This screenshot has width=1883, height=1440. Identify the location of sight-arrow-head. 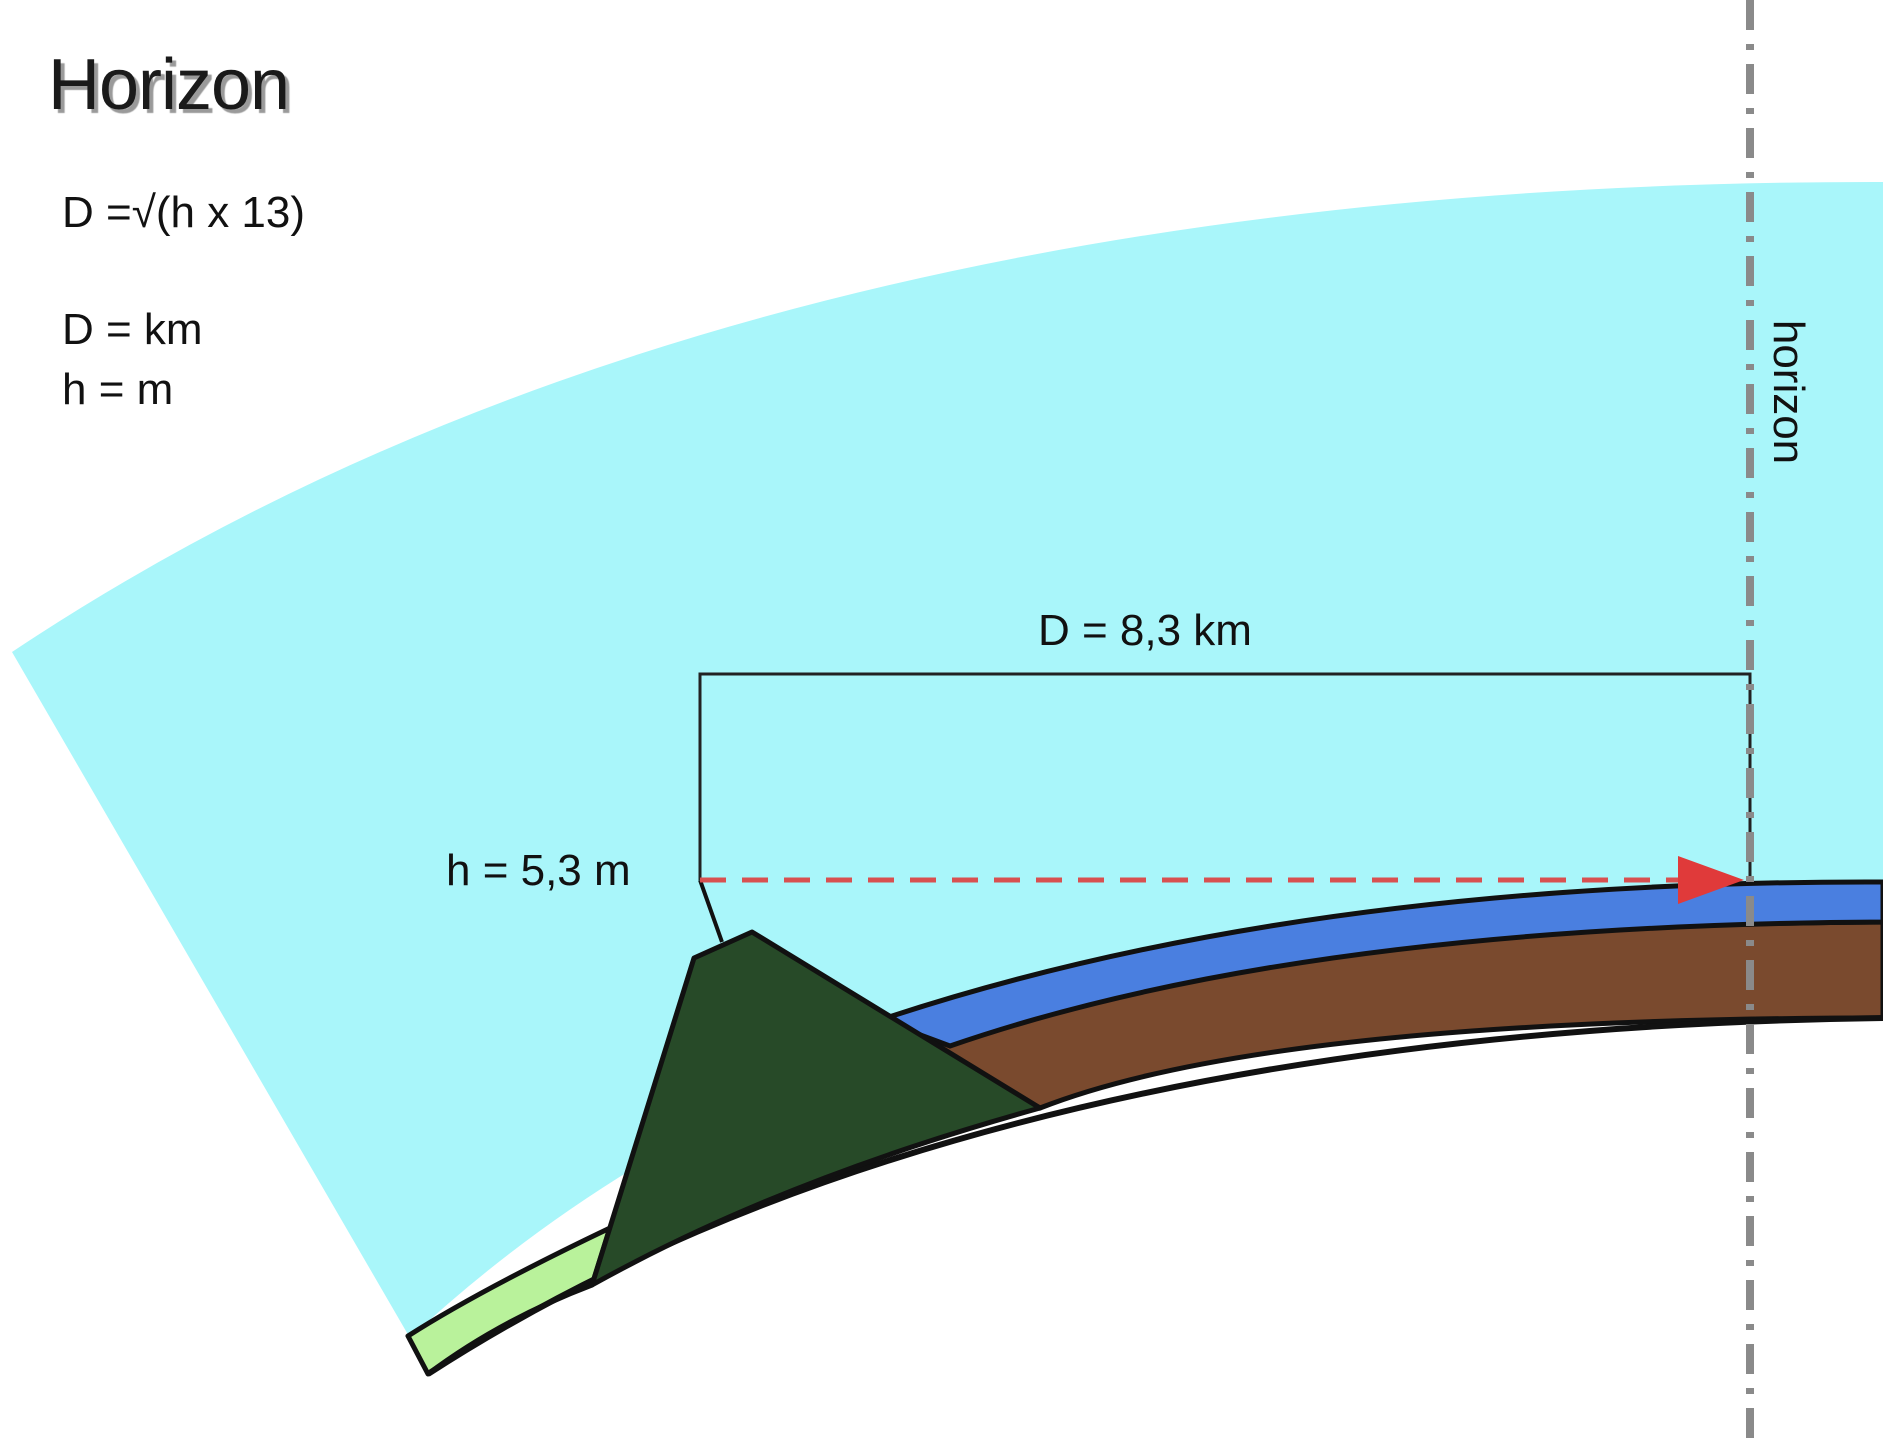
(1711, 880).